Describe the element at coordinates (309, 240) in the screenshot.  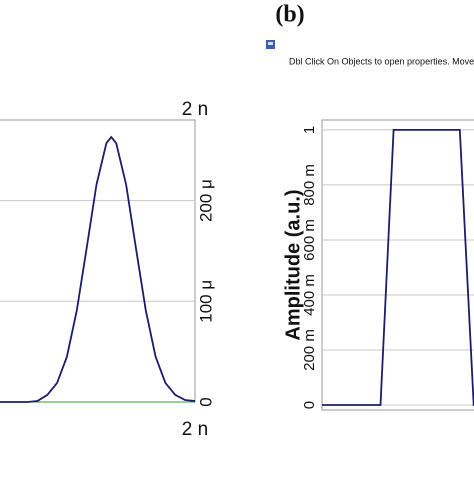
I see `y-tick-label: 600 m` at that location.